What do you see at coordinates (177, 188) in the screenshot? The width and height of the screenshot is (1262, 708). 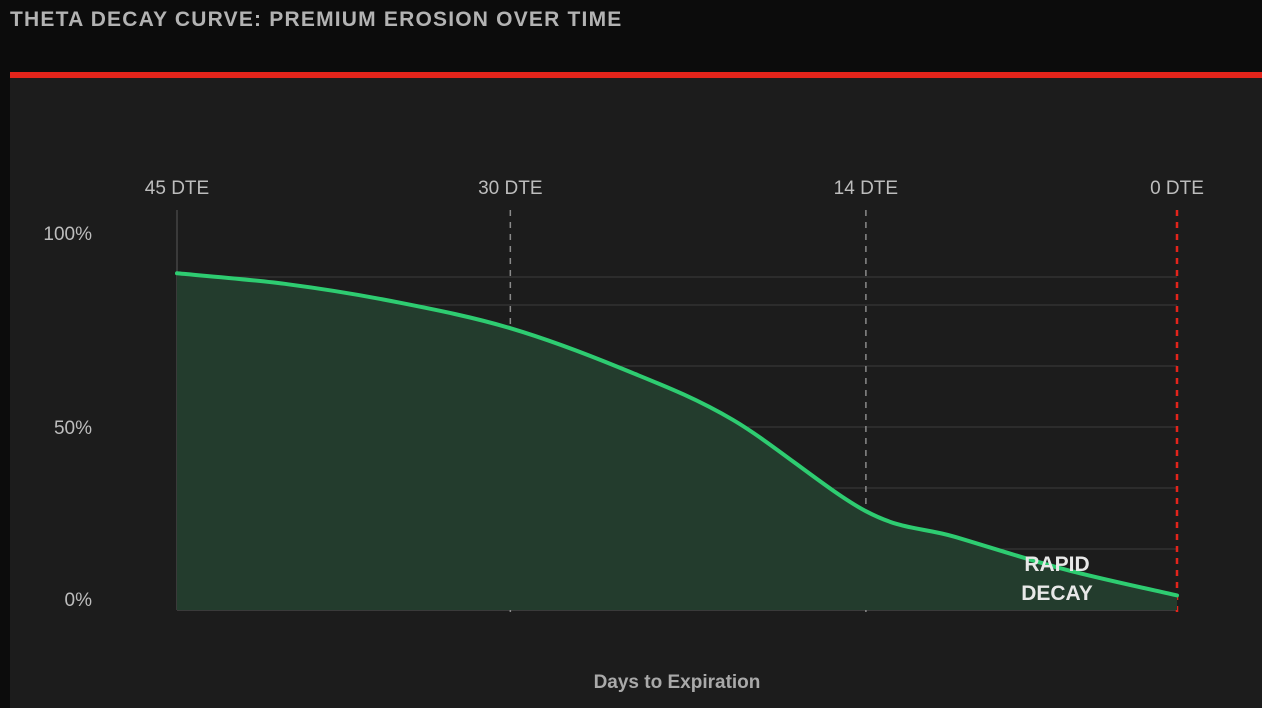 I see `x-tick-label: 45 DTE` at bounding box center [177, 188].